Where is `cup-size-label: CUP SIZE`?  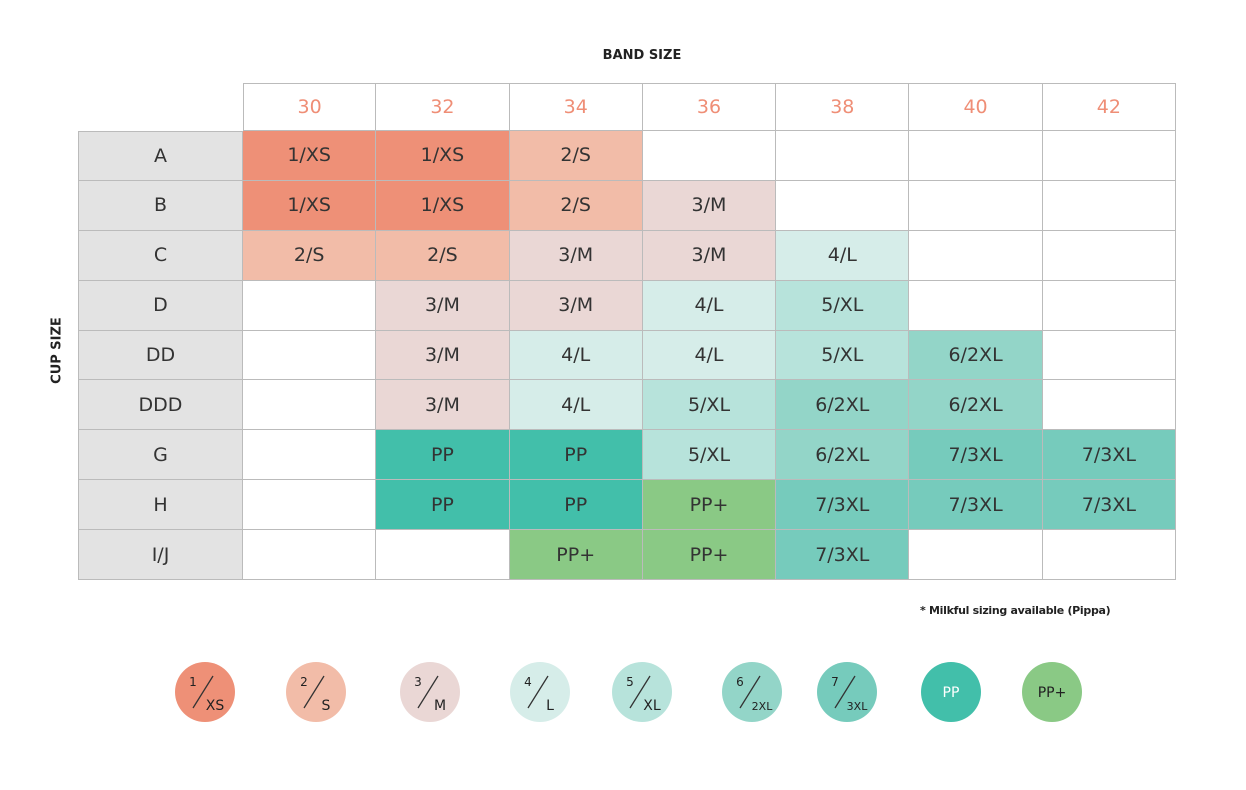
cup-size-label: CUP SIZE is located at coordinates (57, 350).